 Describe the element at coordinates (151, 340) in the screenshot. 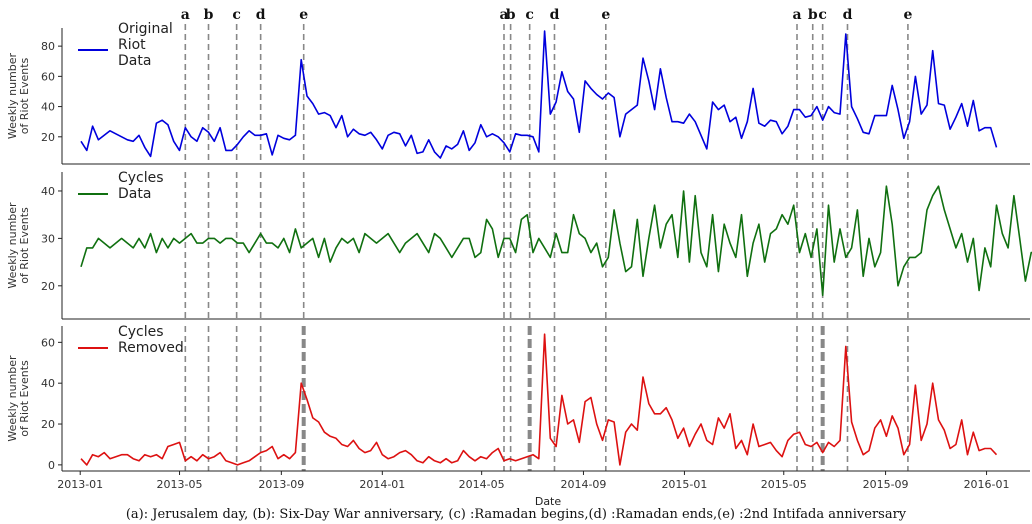

I see `legend-label: Cycles Removed` at that location.